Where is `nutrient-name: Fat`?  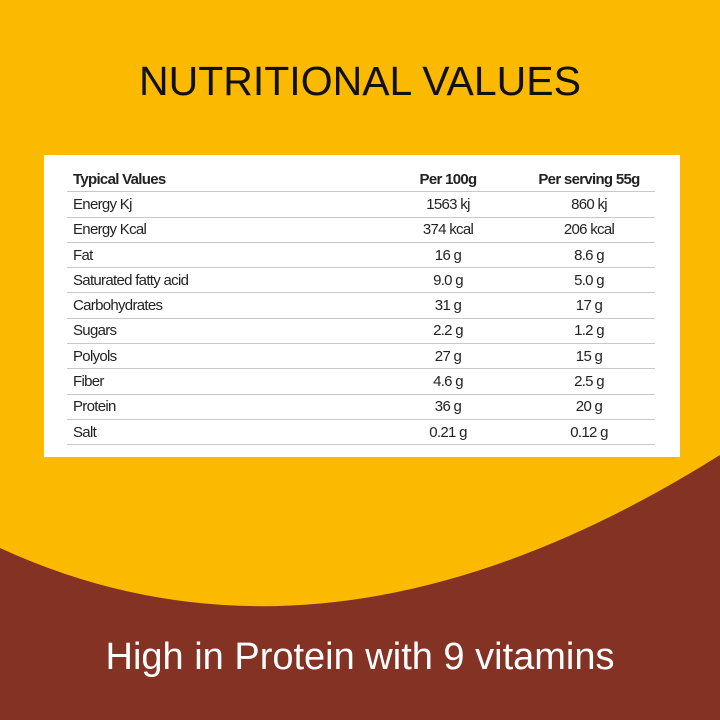
nutrient-name: Fat is located at coordinates (220, 255).